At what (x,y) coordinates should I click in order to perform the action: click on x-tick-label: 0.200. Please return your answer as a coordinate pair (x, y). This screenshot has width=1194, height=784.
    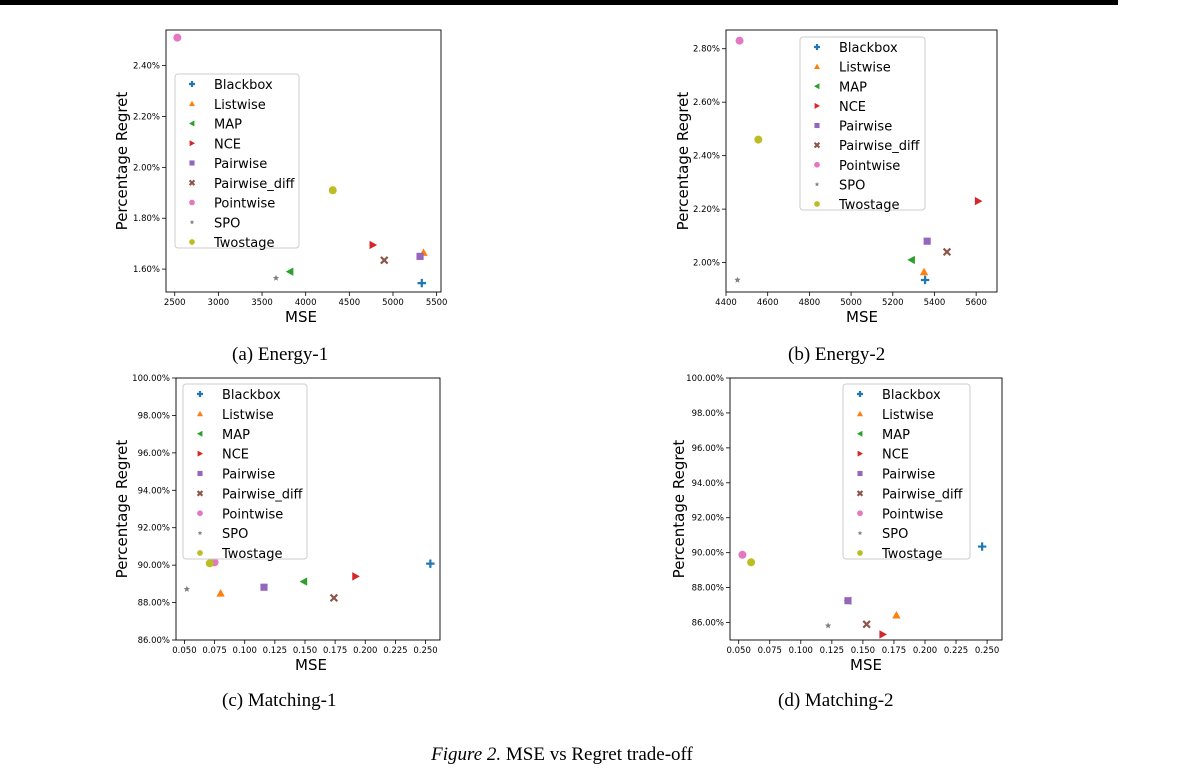
    Looking at the image, I should click on (925, 651).